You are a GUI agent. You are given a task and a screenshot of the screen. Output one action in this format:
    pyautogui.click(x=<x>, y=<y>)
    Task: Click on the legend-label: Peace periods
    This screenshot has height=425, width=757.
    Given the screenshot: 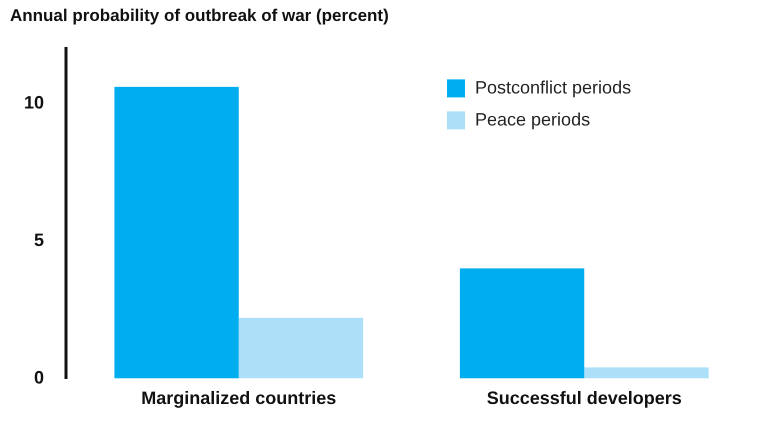 What is the action you would take?
    pyautogui.click(x=532, y=119)
    